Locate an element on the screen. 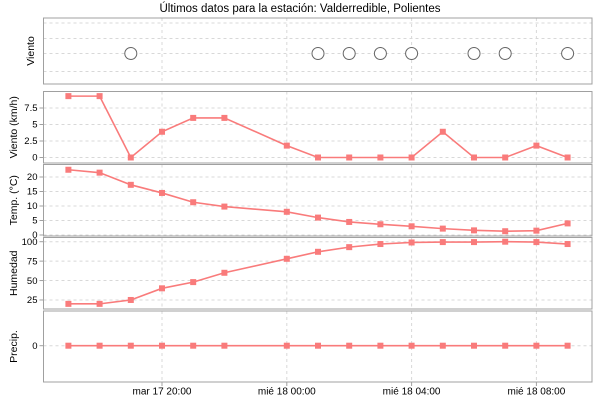 The height and width of the screenshot is (400, 600). y-tick-label: 5 is located at coordinates (34, 125).